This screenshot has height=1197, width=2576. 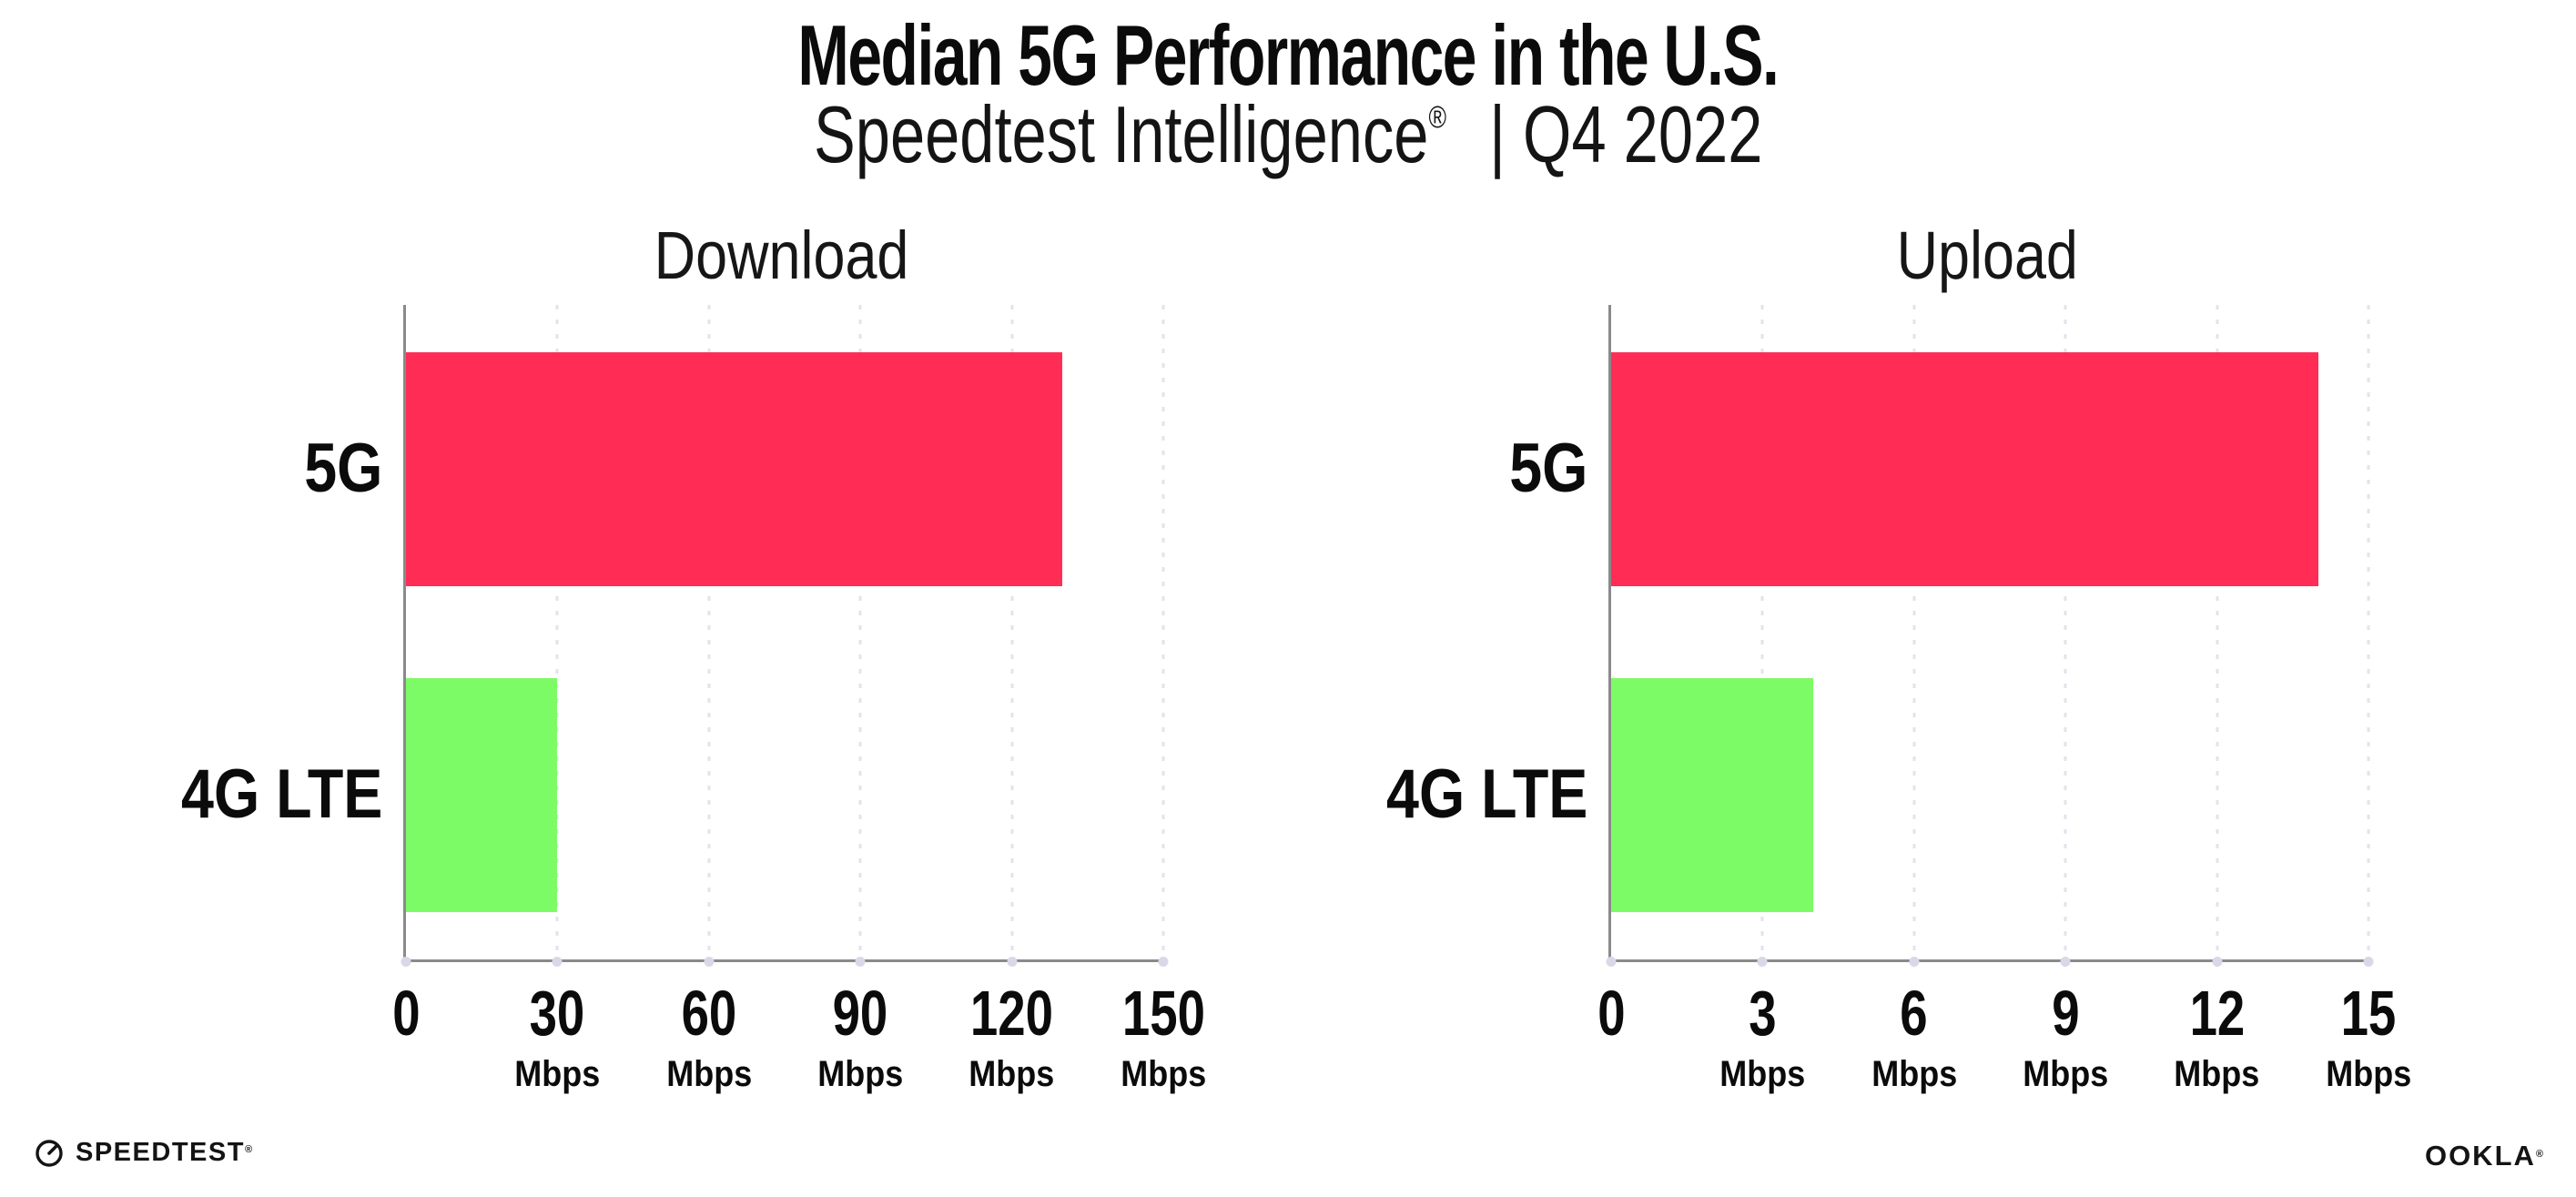 What do you see at coordinates (160, 1152) in the screenshot?
I see `speedtest-wordmark-text: SPEEDTEST` at bounding box center [160, 1152].